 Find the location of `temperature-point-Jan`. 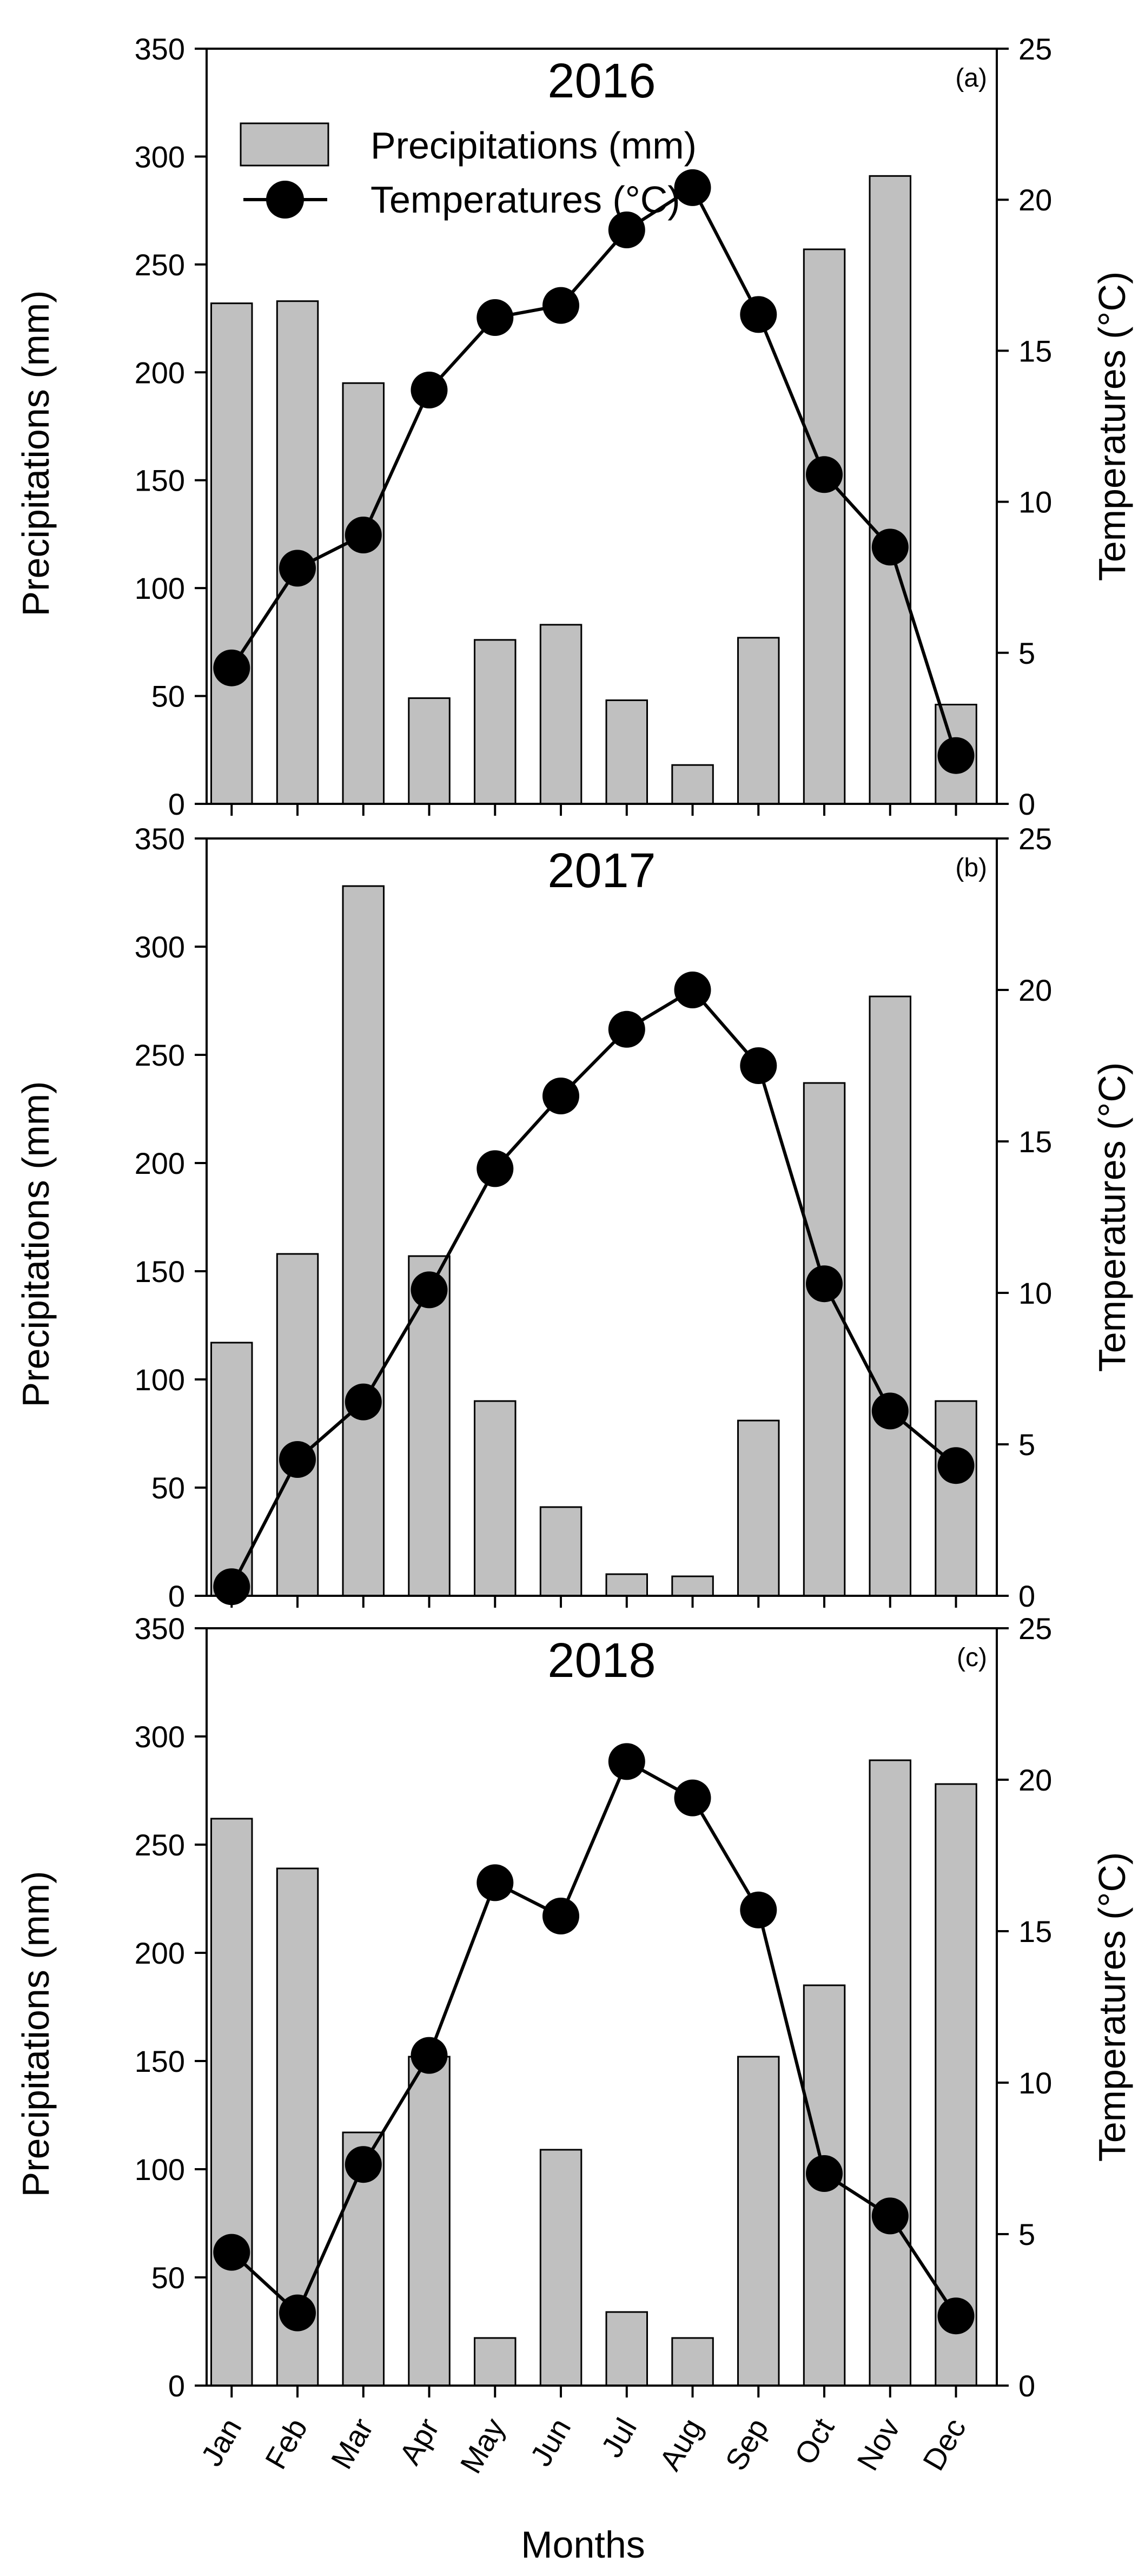

temperature-point-Jan is located at coordinates (231, 667).